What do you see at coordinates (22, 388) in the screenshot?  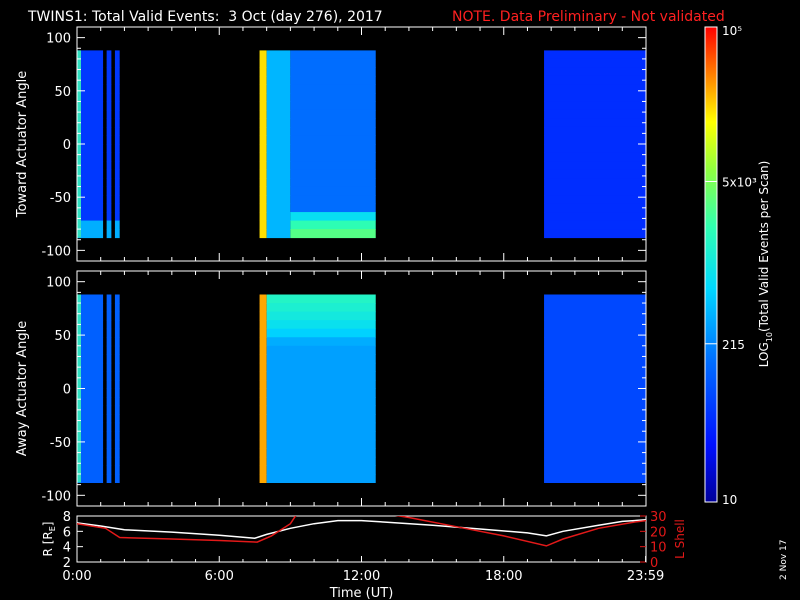 I see `y-axis-label: Away Actuator Angle` at bounding box center [22, 388].